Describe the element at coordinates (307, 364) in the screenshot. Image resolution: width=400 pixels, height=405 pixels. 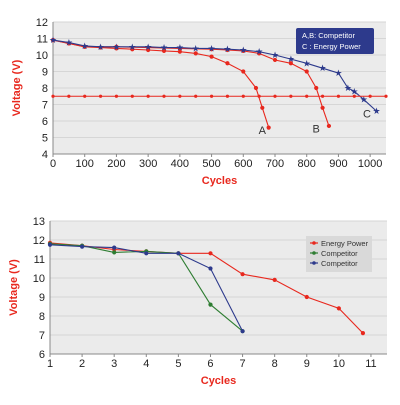
I see `x-tick-label: 9` at that location.